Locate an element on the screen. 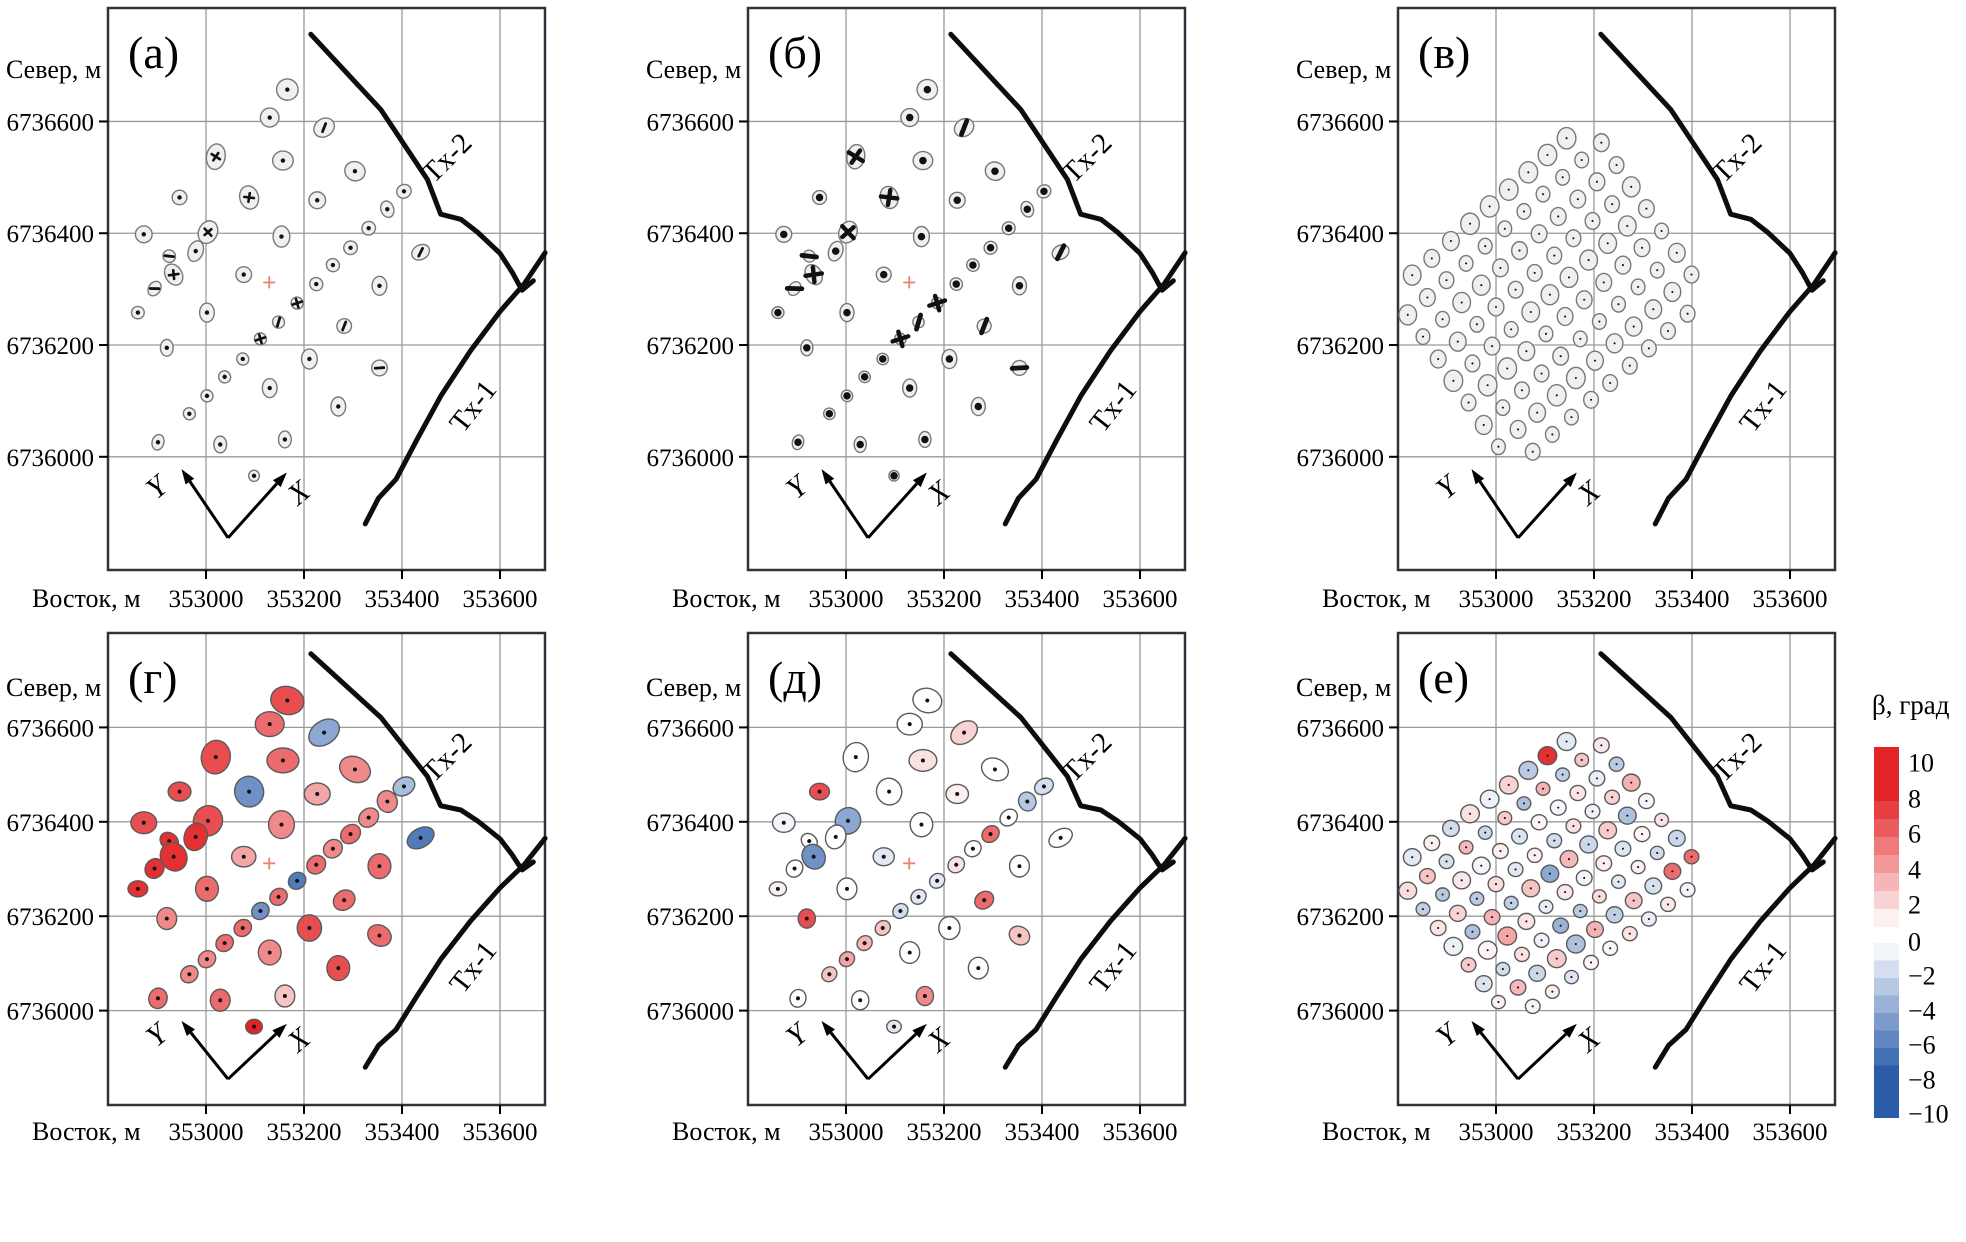 The image size is (1966, 1242). stations-layer is located at coordinates (280, 280).